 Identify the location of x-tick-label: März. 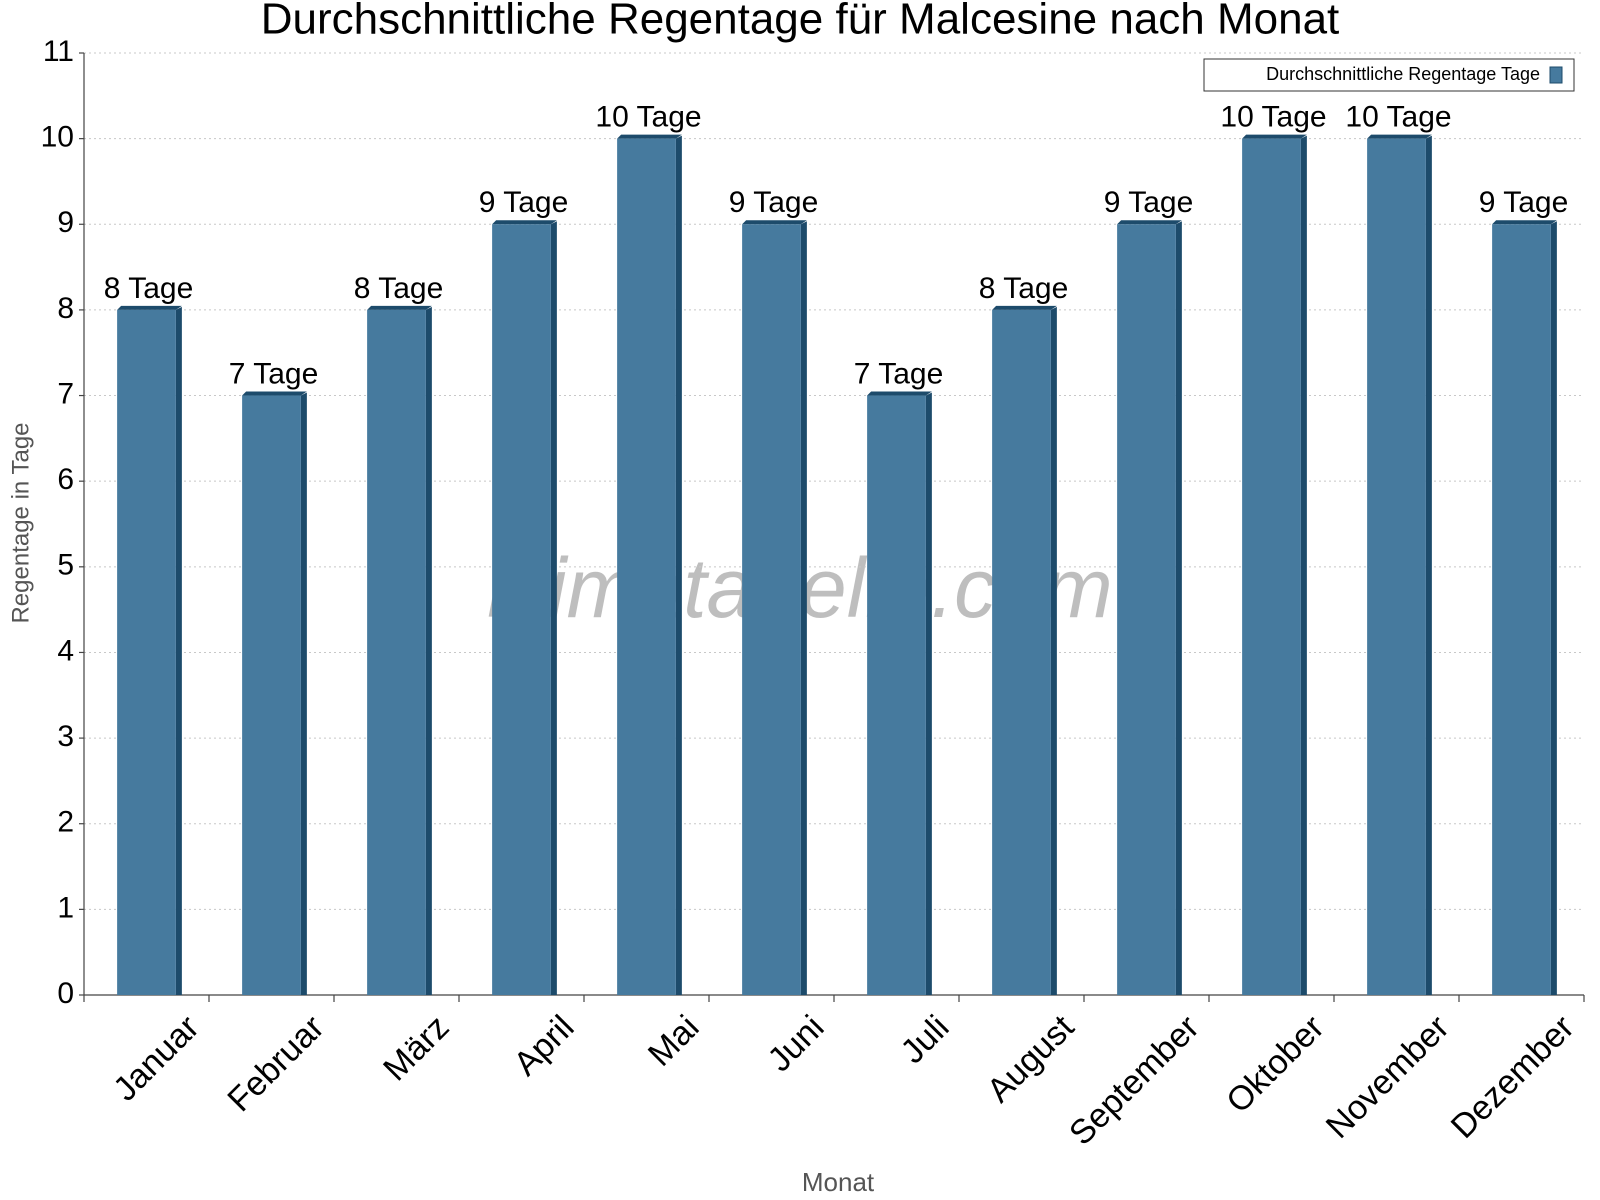
(416, 1048).